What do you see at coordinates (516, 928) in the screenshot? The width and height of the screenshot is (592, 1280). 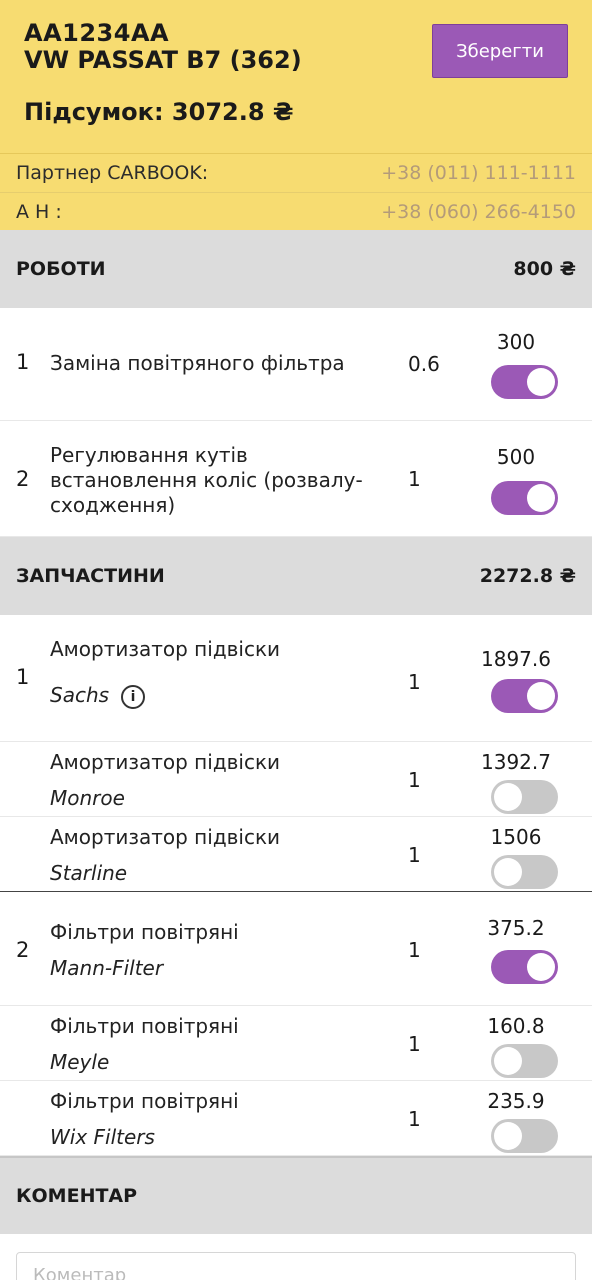 I see `part-price: 375.2` at bounding box center [516, 928].